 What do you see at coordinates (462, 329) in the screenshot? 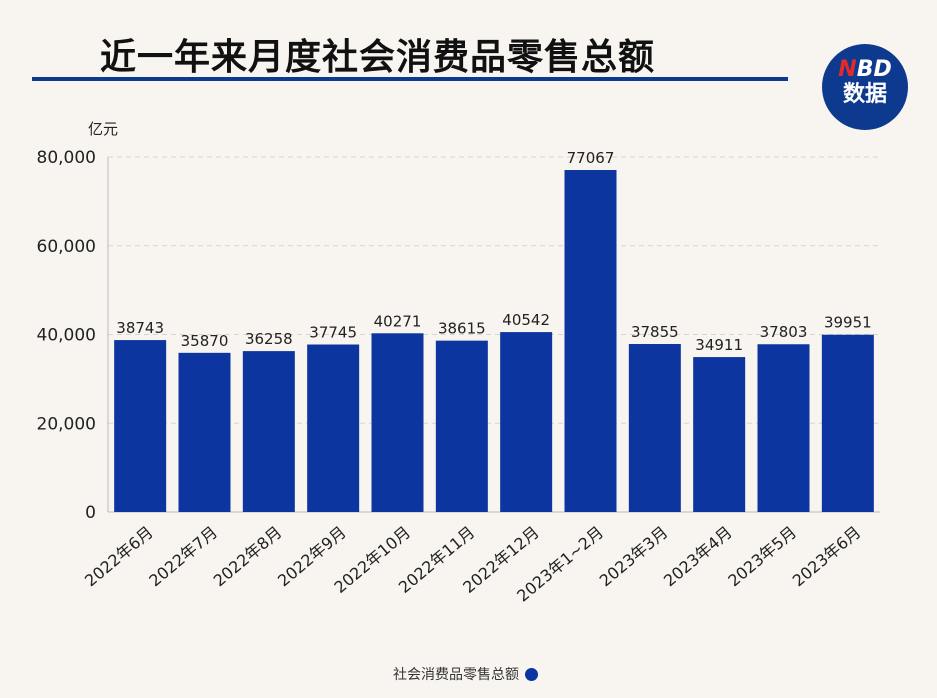
I see `data-label: 38615` at bounding box center [462, 329].